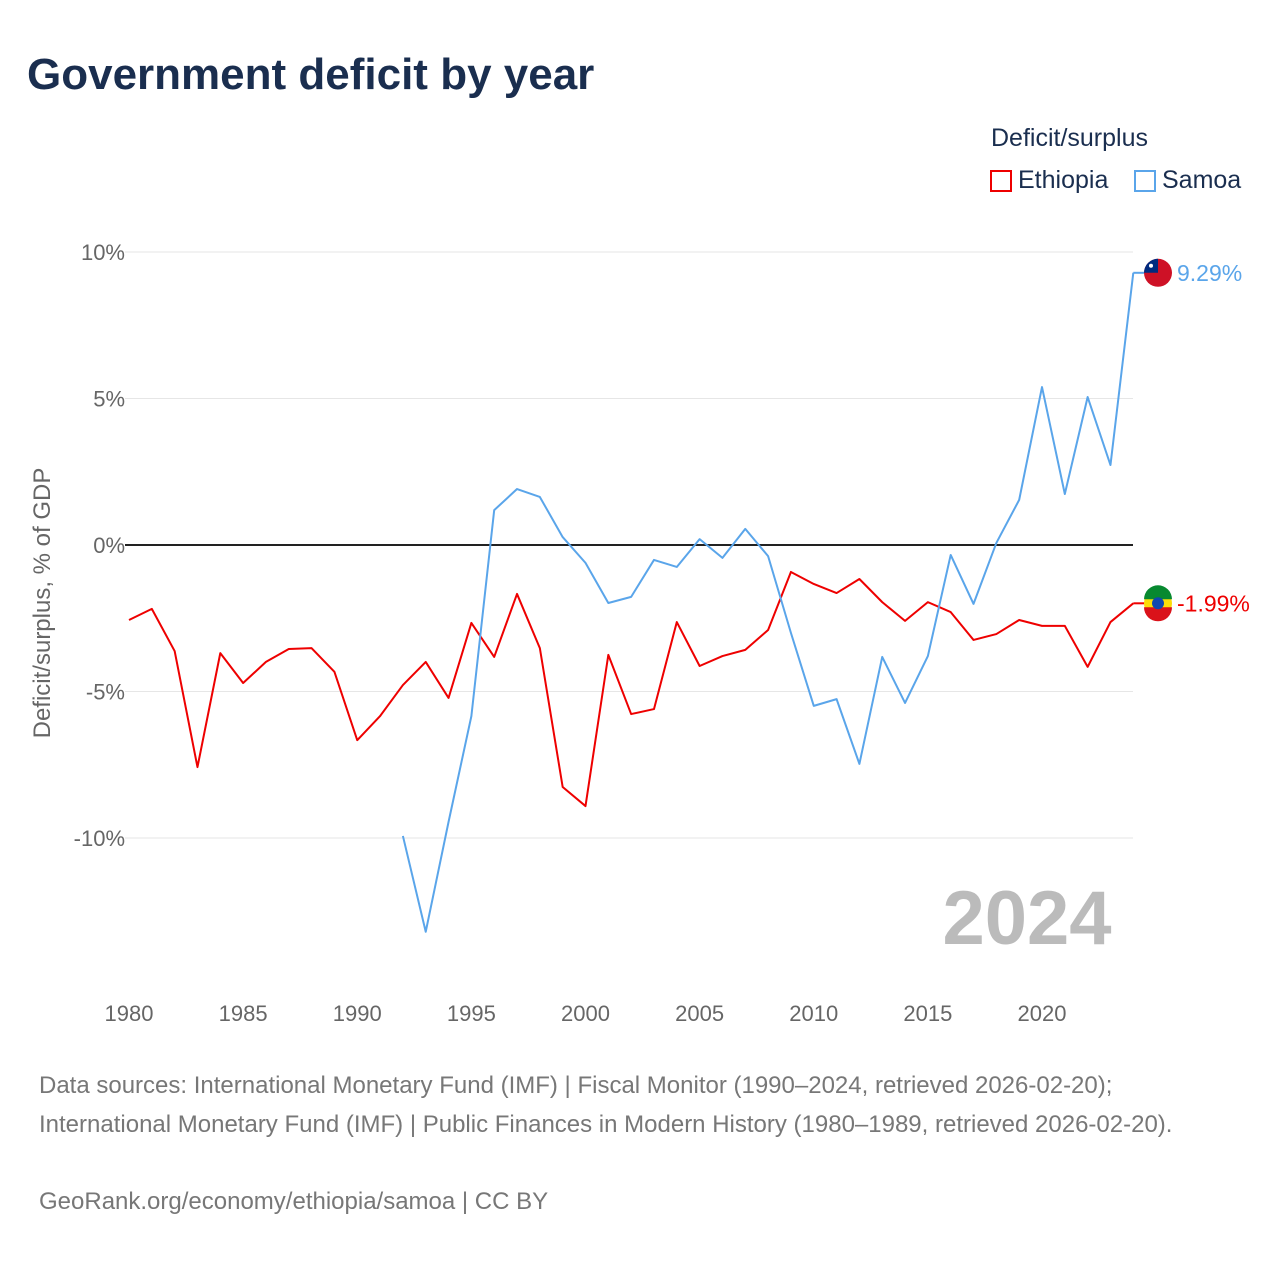 The height and width of the screenshot is (1280, 1280). I want to click on y-axis-label: Deficit/surplus, % of GDP, so click(42, 603).